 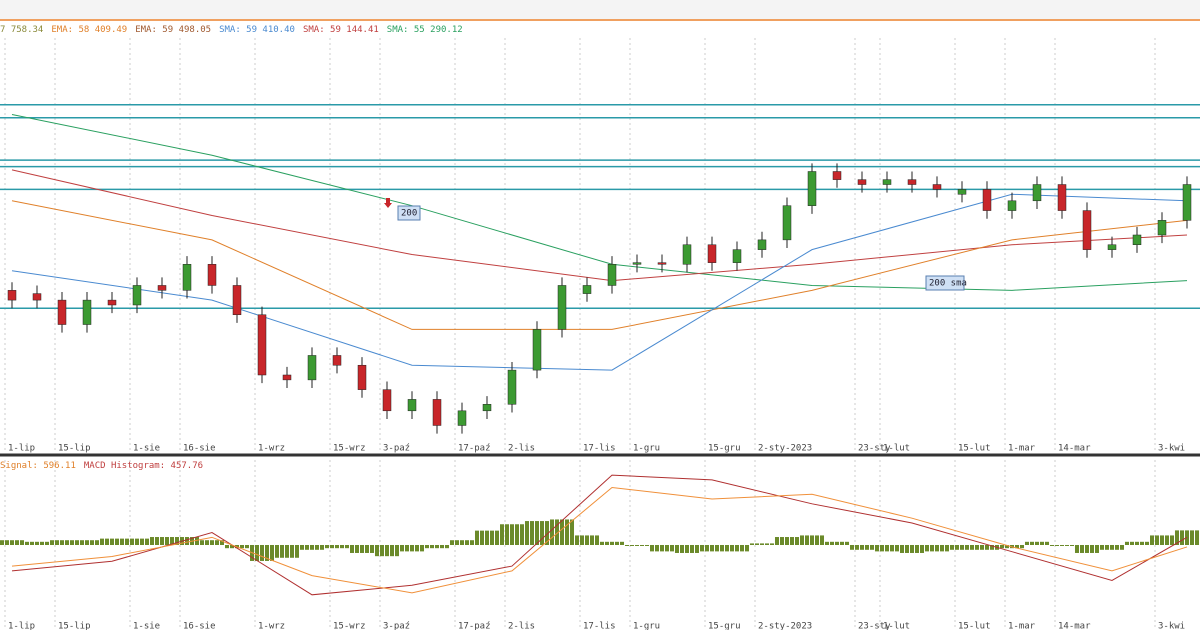 I want to click on x-tick-label: 1-sie, so click(x=146, y=449).